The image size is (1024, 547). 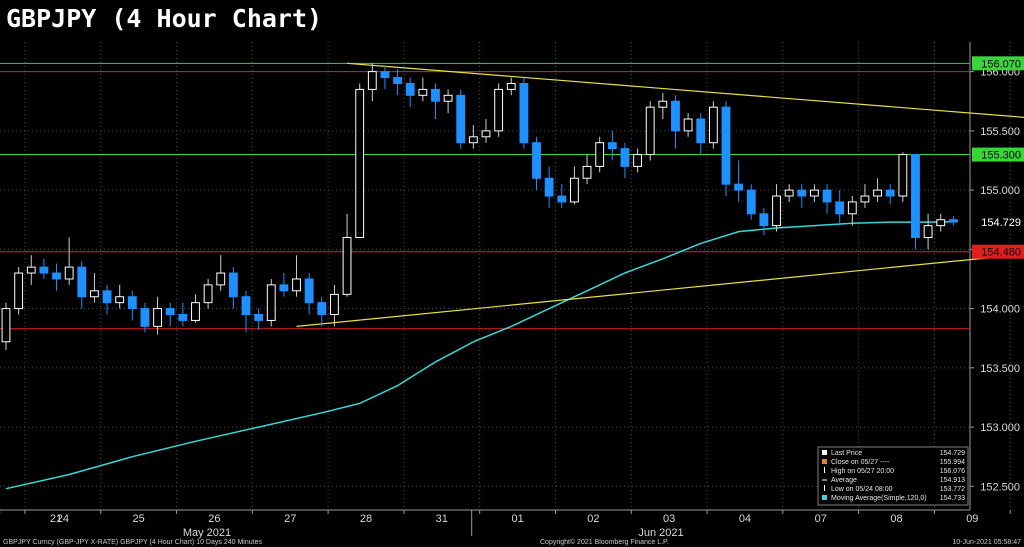 What do you see at coordinates (660, 290) in the screenshot?
I see `trendline` at bounding box center [660, 290].